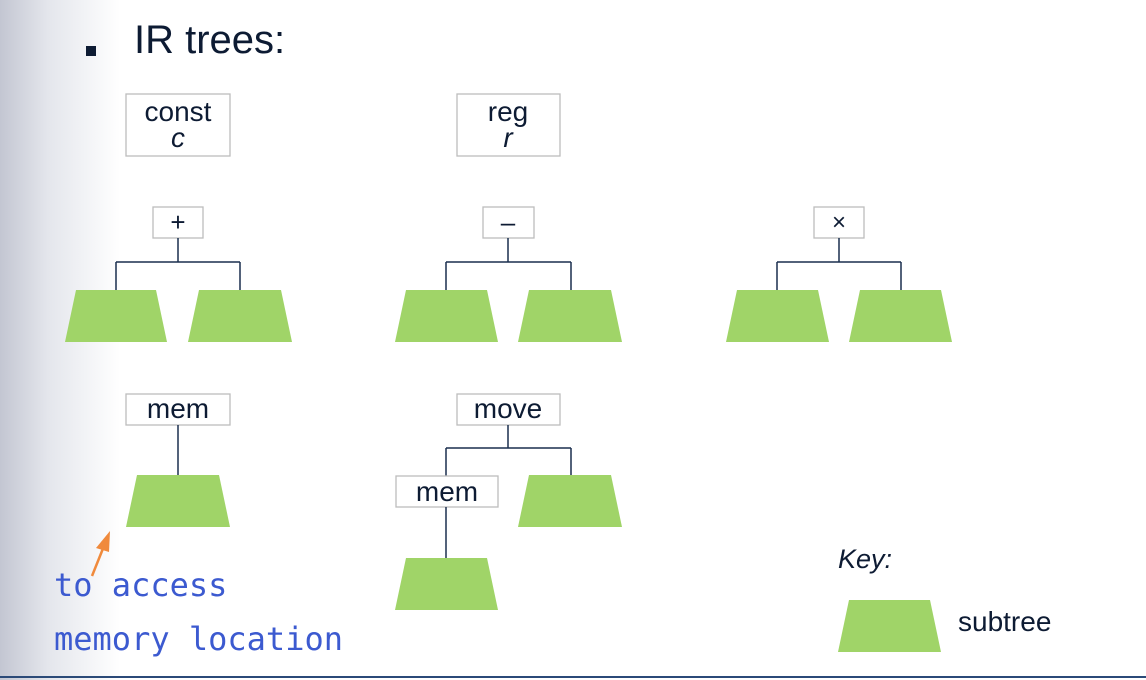  I want to click on reg-node-label: reg, so click(508, 111).